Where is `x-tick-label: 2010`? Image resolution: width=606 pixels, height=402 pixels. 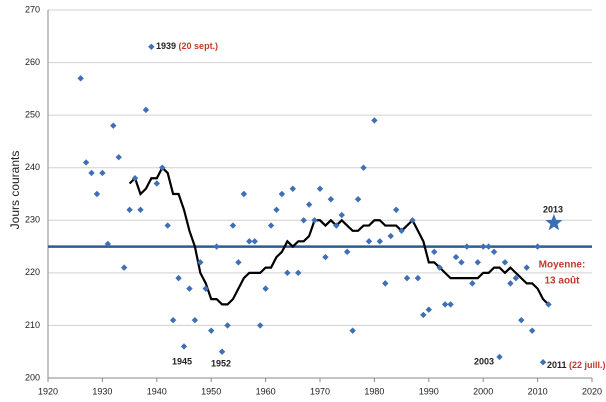
x-tick-label: 2010 is located at coordinates (538, 391).